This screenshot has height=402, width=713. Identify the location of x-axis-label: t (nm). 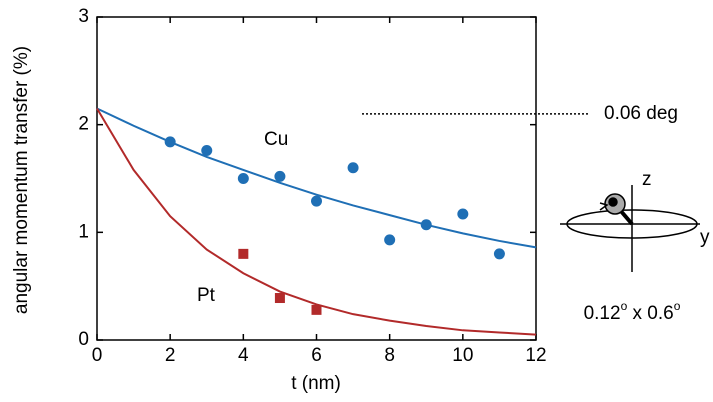
(316, 383).